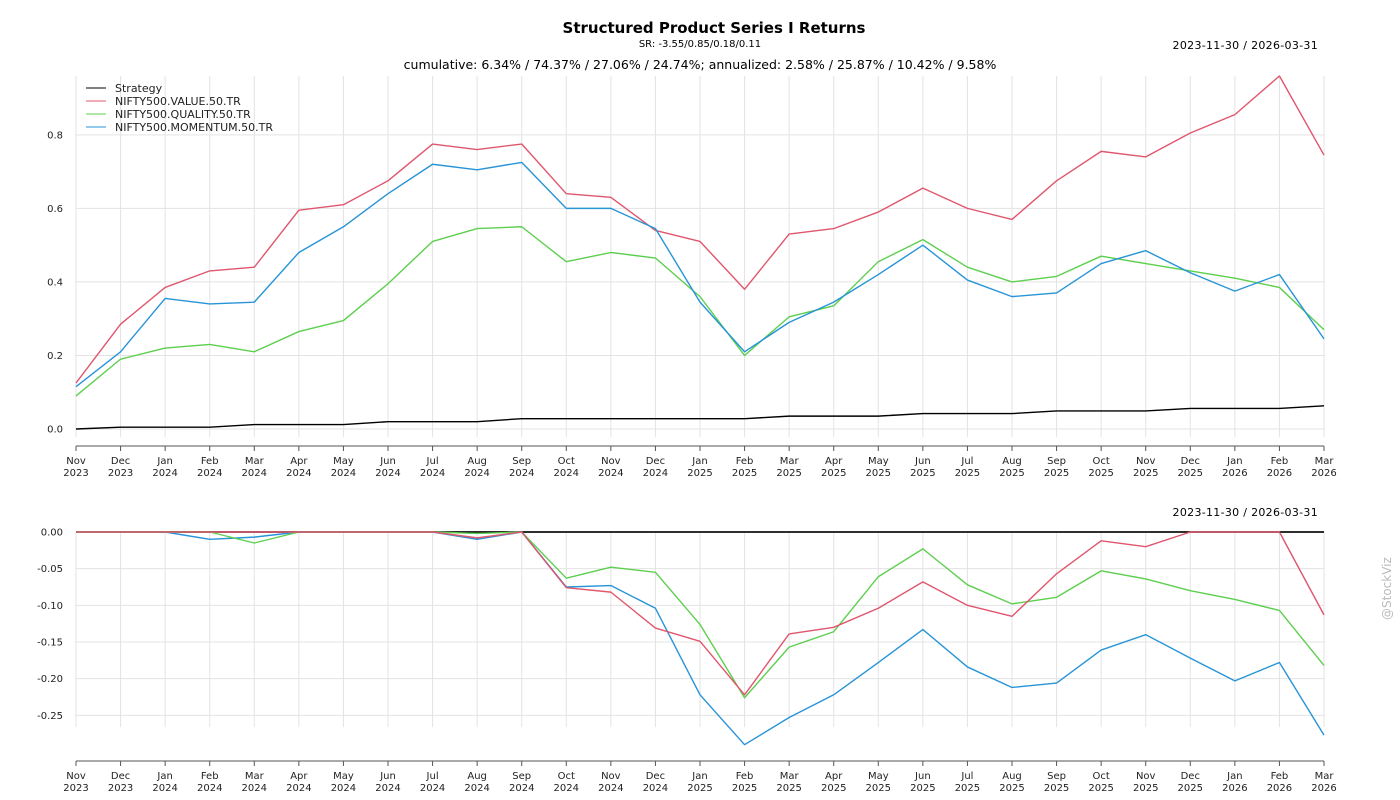  Describe the element at coordinates (183, 114) in the screenshot. I see `legend-label: NIFTY500.QUALITY.50.TR` at that location.